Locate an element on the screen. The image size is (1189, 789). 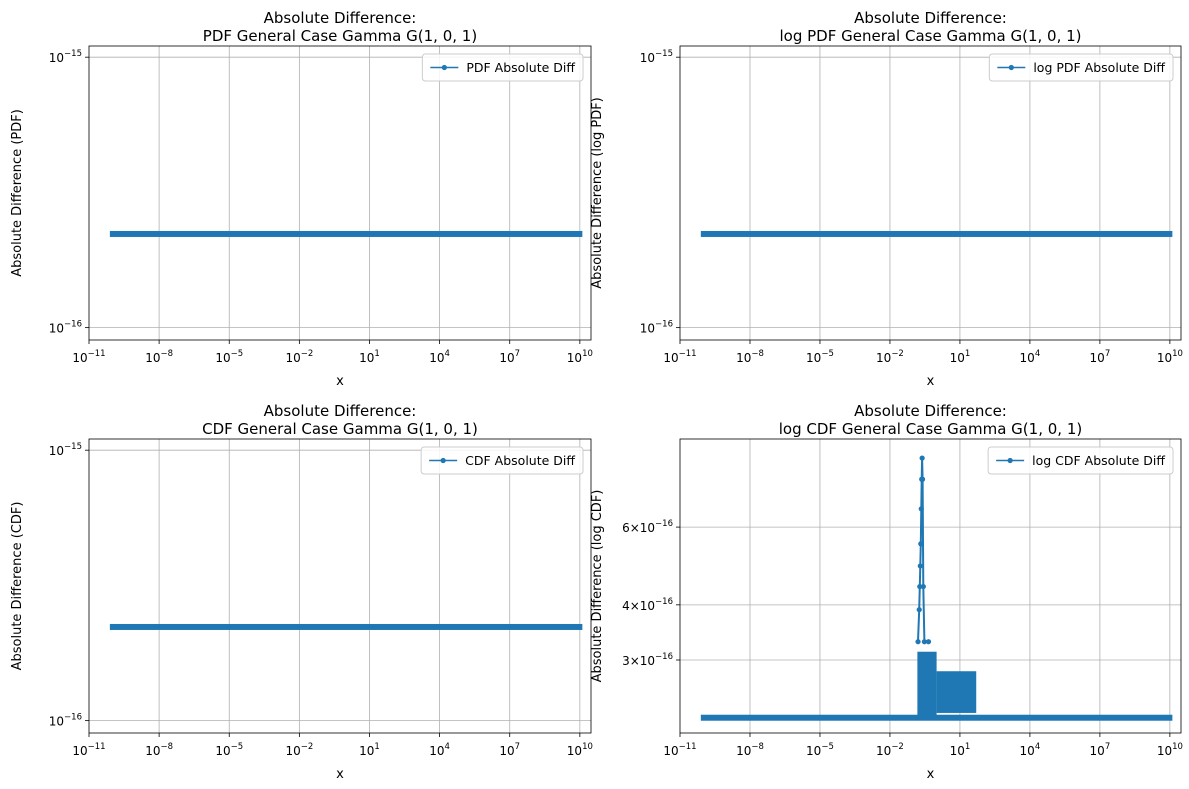
y-axis-label: Absolute Difference (CDF) is located at coordinates (17, 586).